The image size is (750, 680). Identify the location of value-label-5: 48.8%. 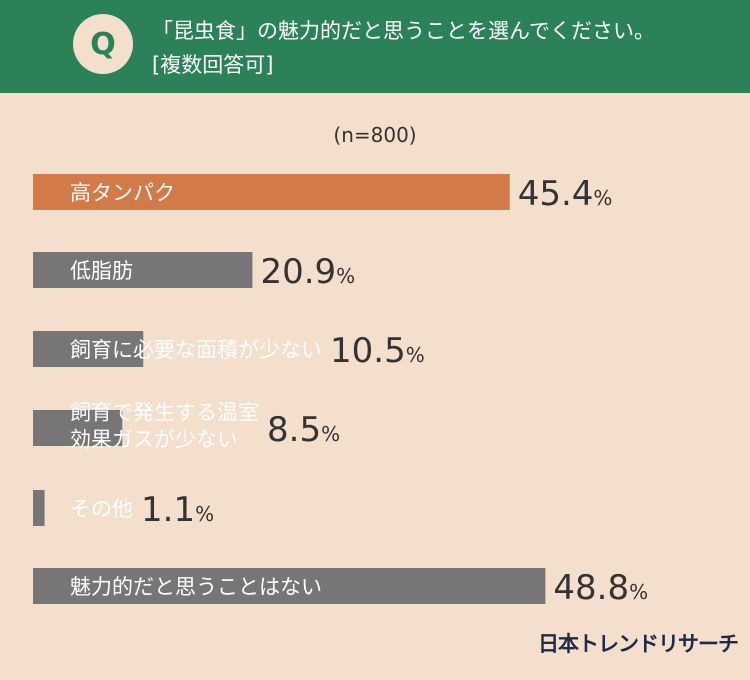
(600, 588).